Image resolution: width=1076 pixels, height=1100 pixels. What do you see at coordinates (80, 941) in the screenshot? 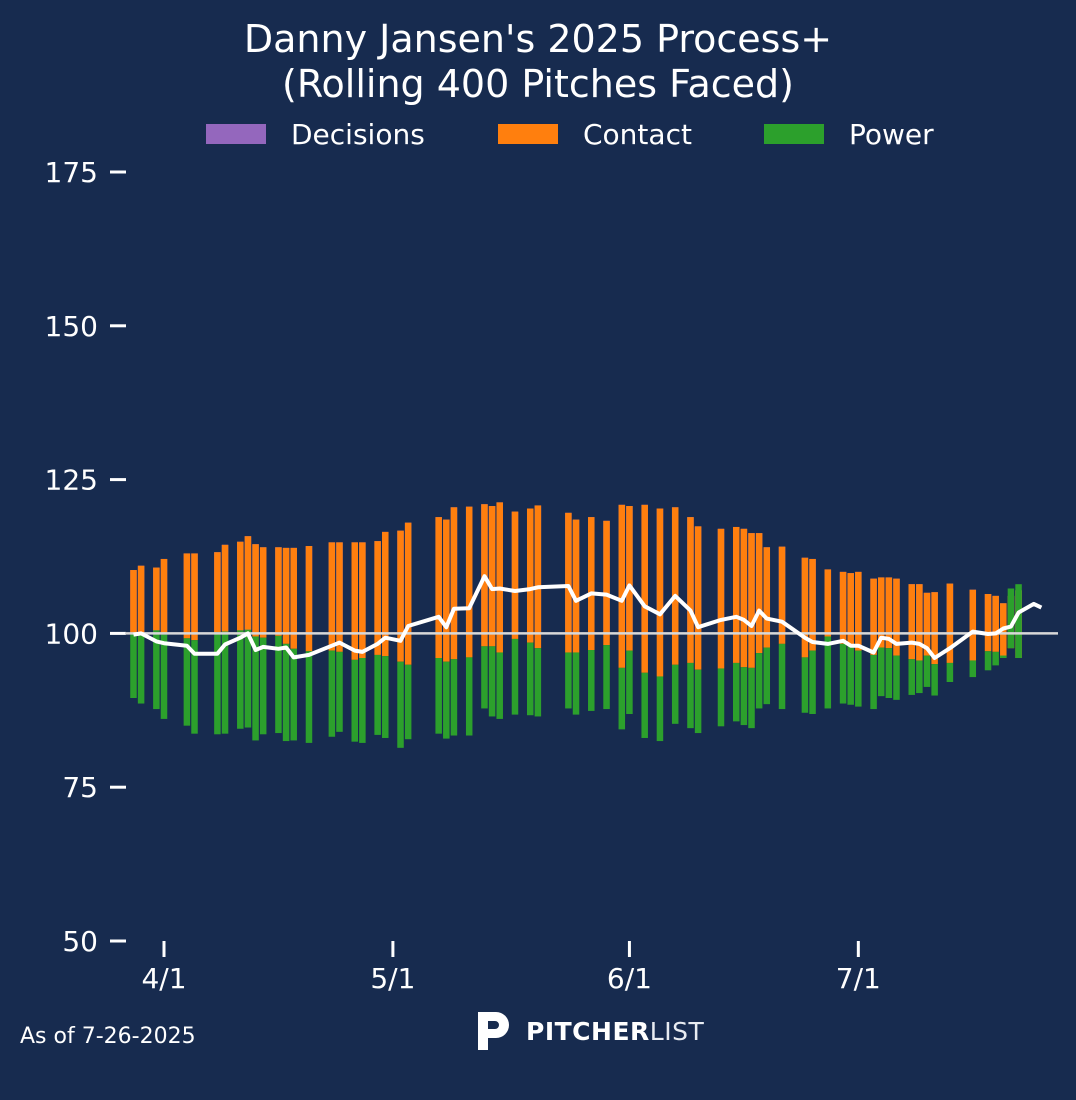
I see `y-tick-label-50: 50` at bounding box center [80, 941].